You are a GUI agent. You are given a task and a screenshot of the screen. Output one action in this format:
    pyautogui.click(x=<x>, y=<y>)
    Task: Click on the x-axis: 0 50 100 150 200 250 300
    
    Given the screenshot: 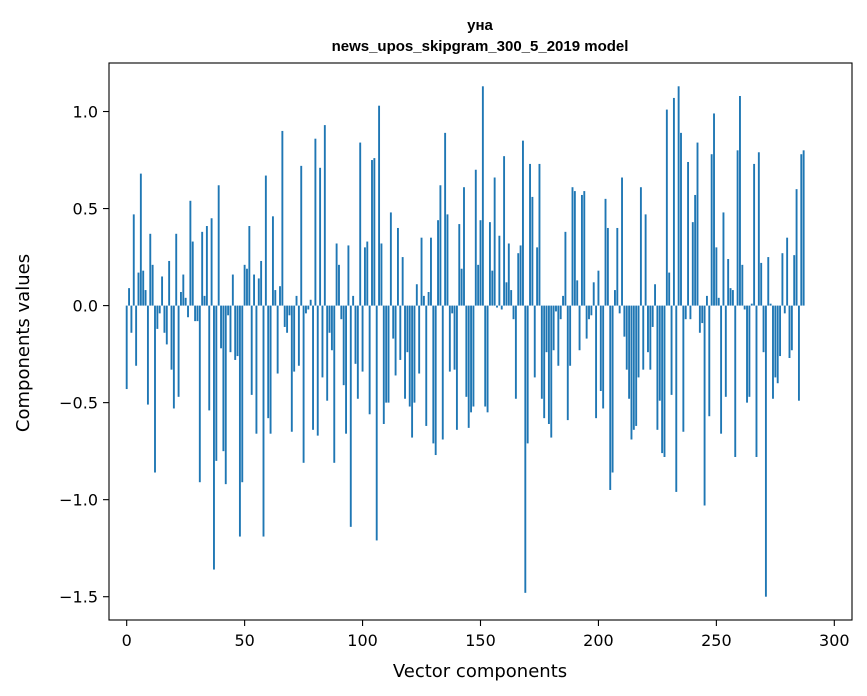 What is the action you would take?
    pyautogui.click(x=486, y=635)
    